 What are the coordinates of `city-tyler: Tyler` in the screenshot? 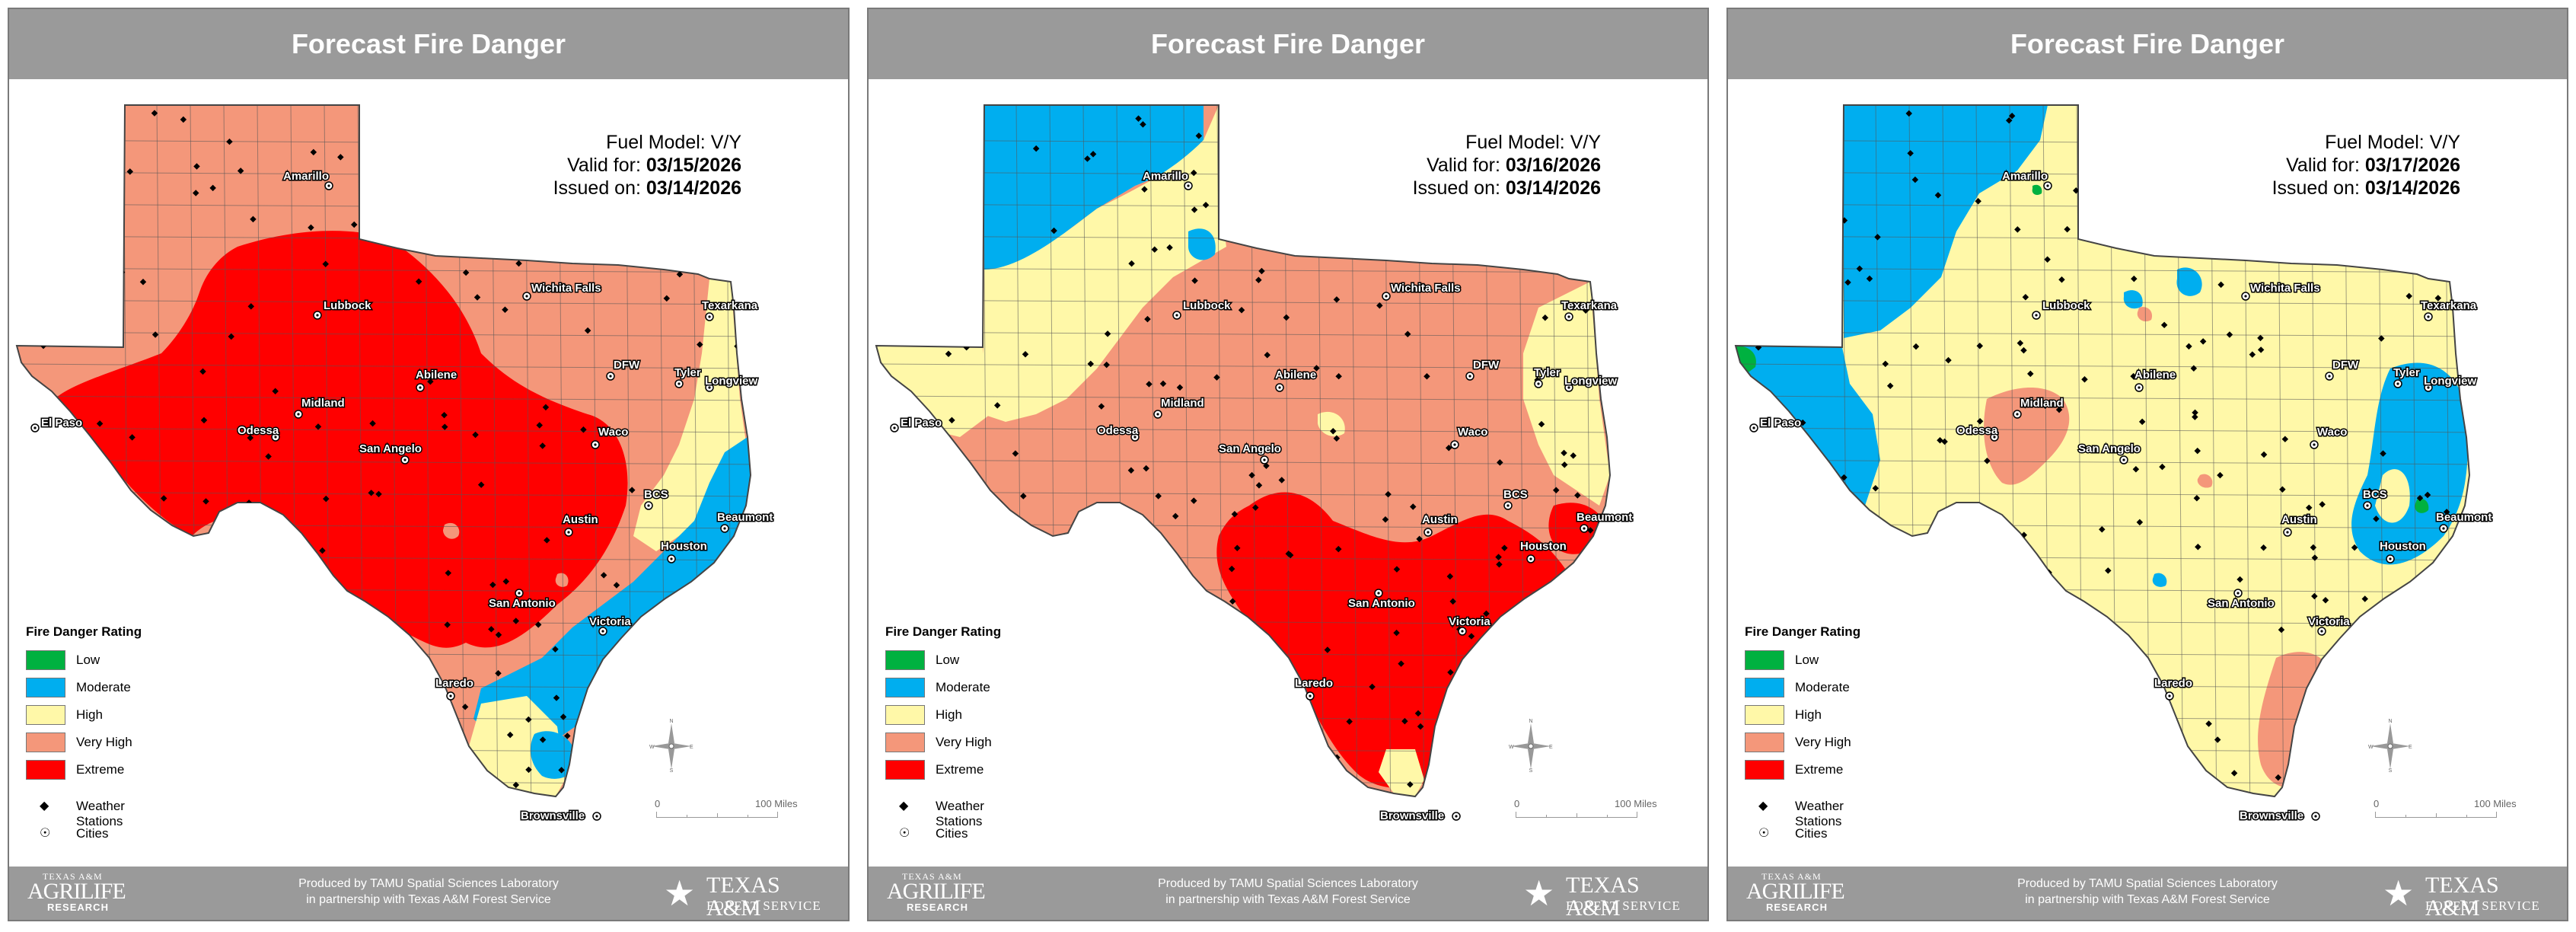 It's located at (688, 376).